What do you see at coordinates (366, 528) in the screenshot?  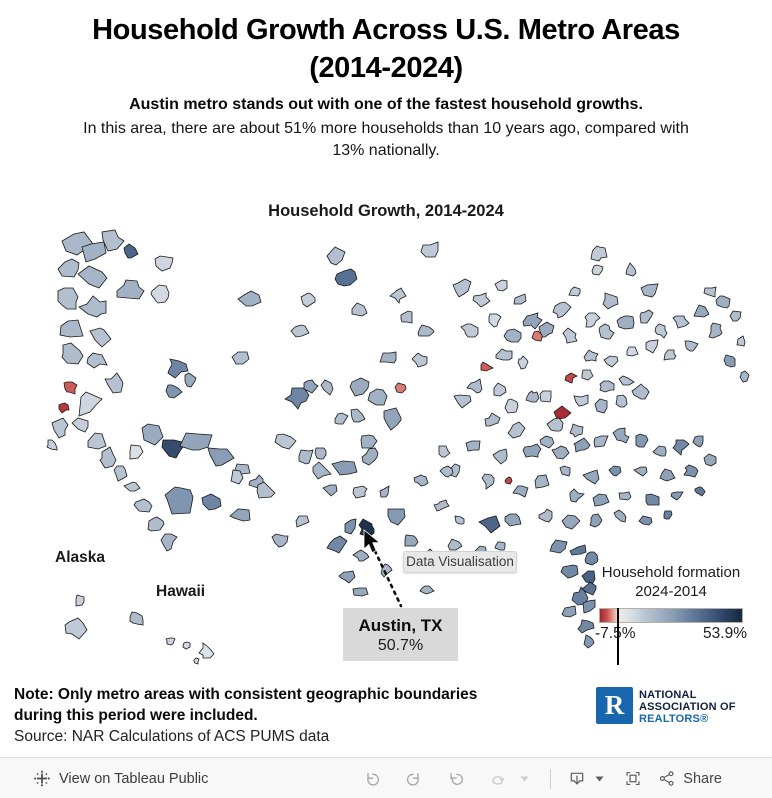 I see `metro-shape-austin` at bounding box center [366, 528].